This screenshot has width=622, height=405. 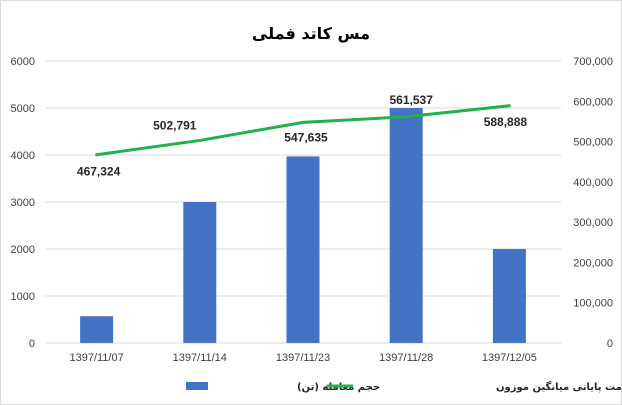 I want to click on x-tick-label: 1397/11/14, so click(x=200, y=358).